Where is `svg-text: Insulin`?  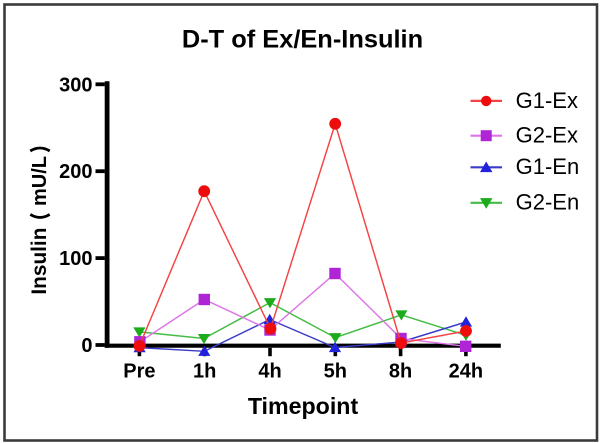 svg-text: Insulin is located at coordinates (39, 261).